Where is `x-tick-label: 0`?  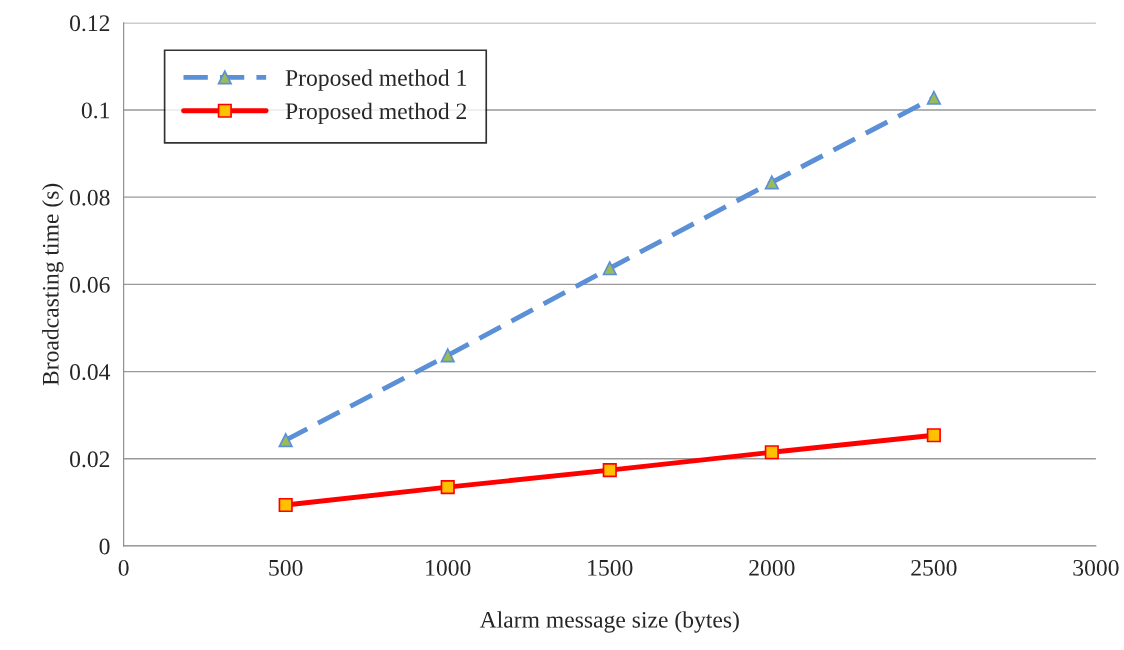 x-tick-label: 0 is located at coordinates (123, 567).